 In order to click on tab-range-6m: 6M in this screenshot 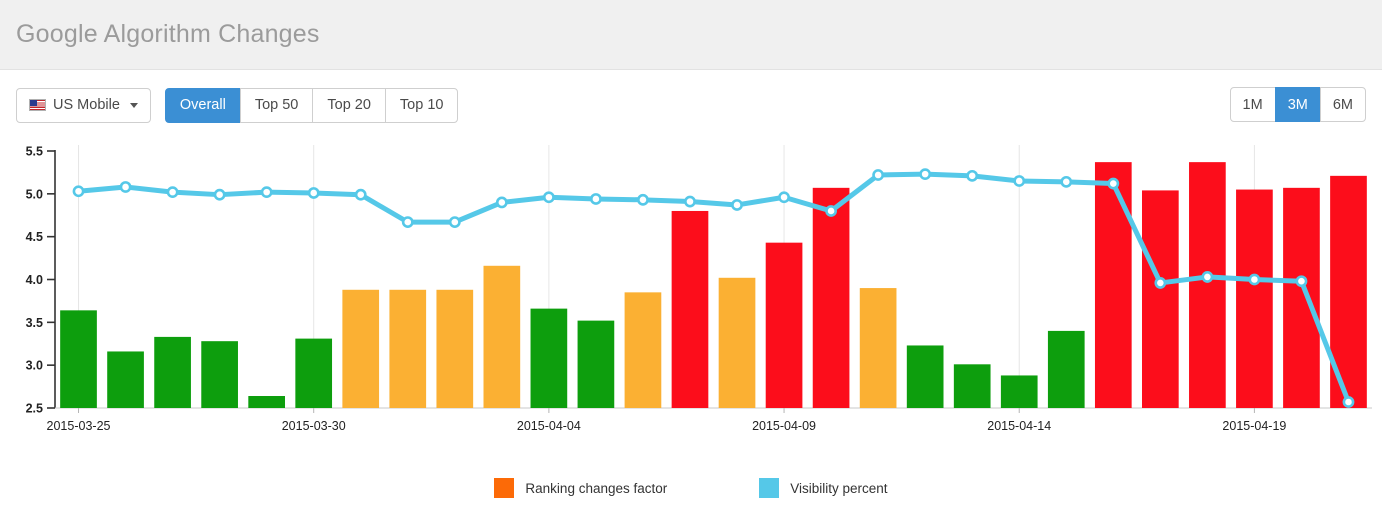, I will do `click(1342, 104)`.